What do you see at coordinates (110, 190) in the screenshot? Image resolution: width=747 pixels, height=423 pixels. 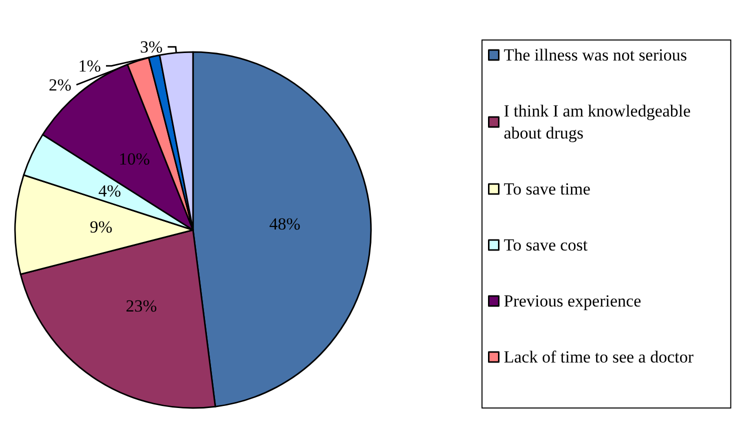 I see `data-label: 4%` at bounding box center [110, 190].